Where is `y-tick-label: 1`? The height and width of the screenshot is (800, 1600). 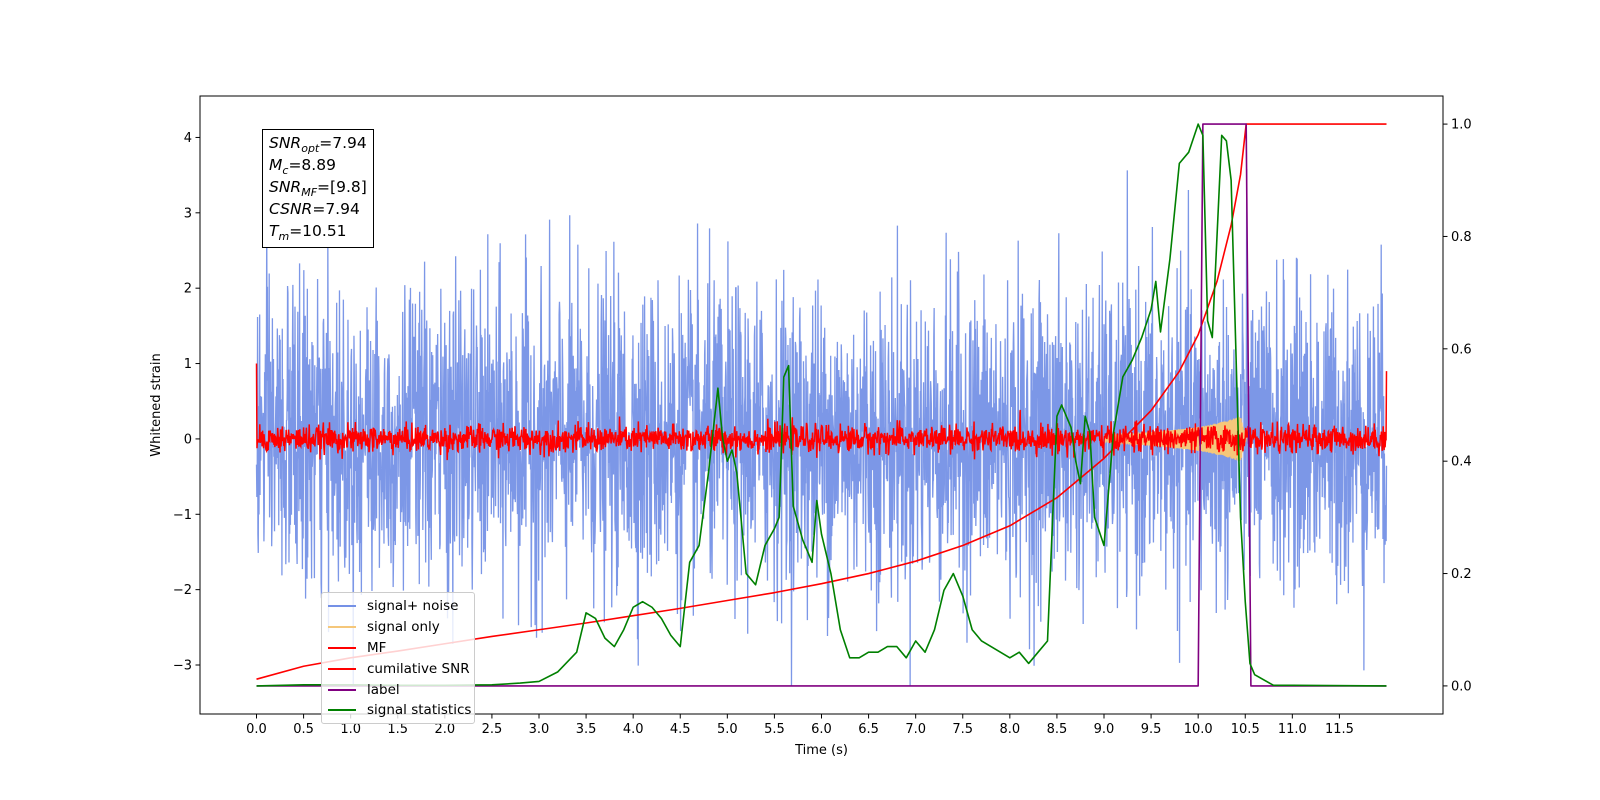 y-tick-label: 1 is located at coordinates (188, 364).